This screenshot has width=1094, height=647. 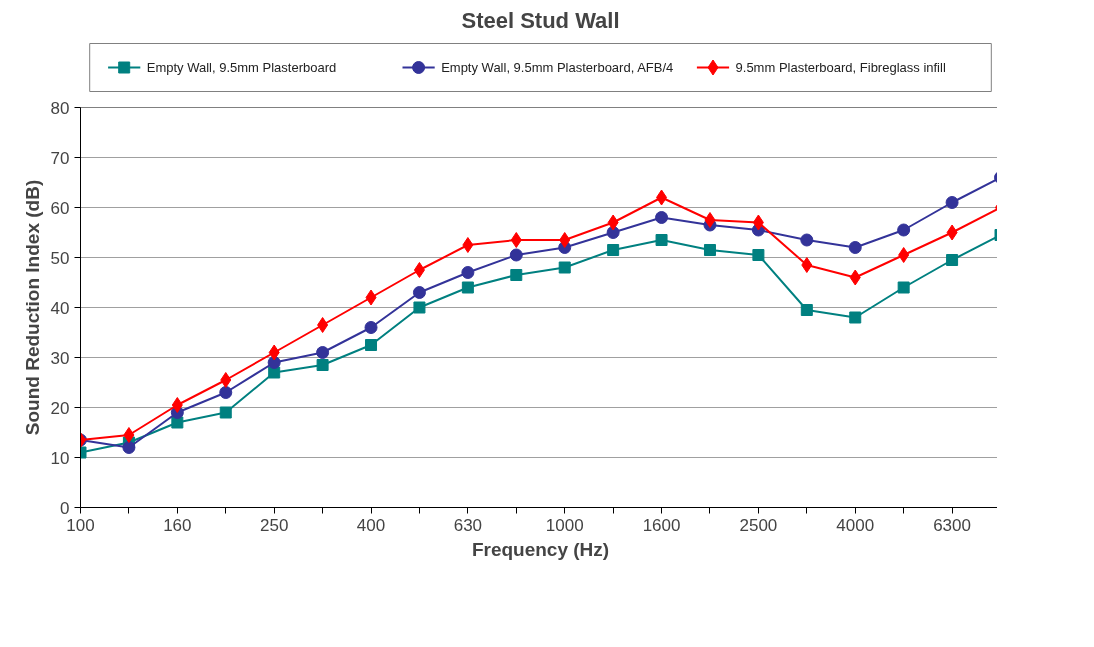 I want to click on x-tick-label: 4000, so click(x=855, y=525).